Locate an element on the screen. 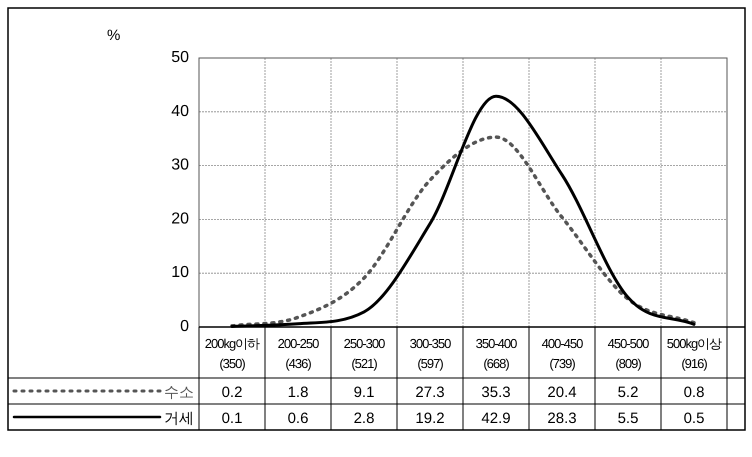 Image resolution: width=752 pixels, height=457 pixels. data-label: 1.8 is located at coordinates (298, 392).